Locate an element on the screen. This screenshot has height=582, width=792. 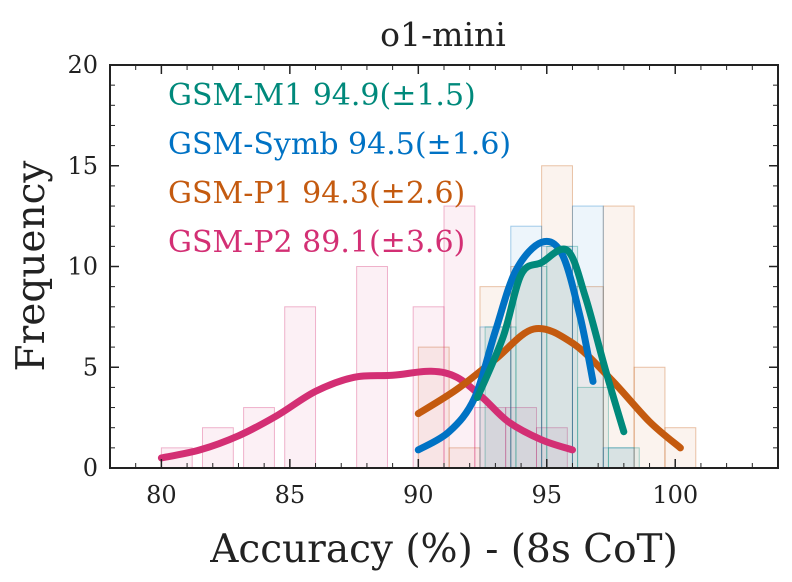
x-tick-label: 95 is located at coordinates (546, 495).